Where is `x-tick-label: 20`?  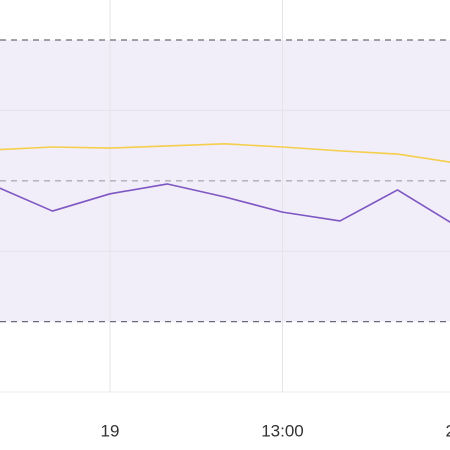
x-tick-label: 20 is located at coordinates (448, 430).